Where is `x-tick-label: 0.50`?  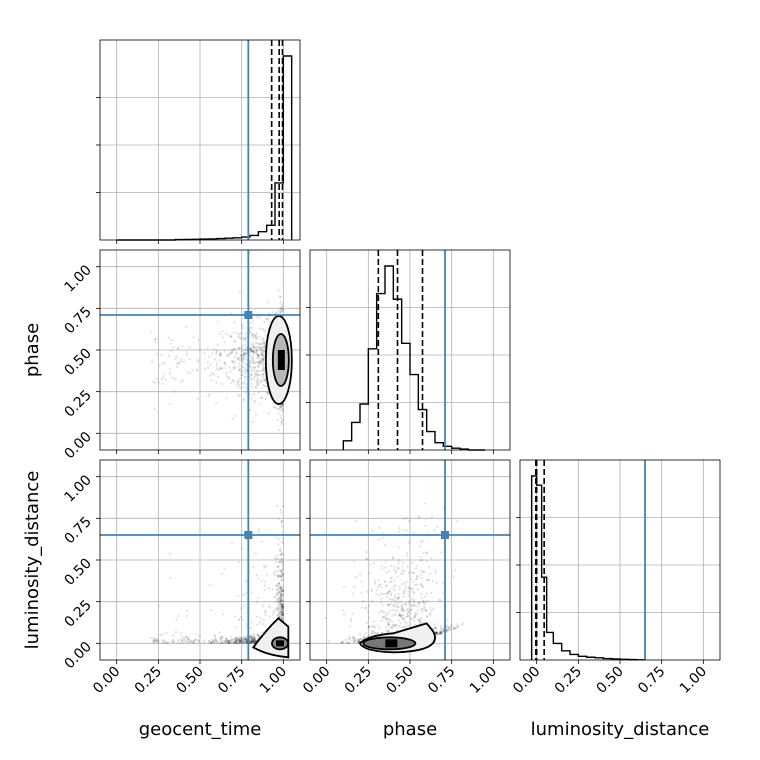
x-tick-label: 0.50 is located at coordinates (609, 680).